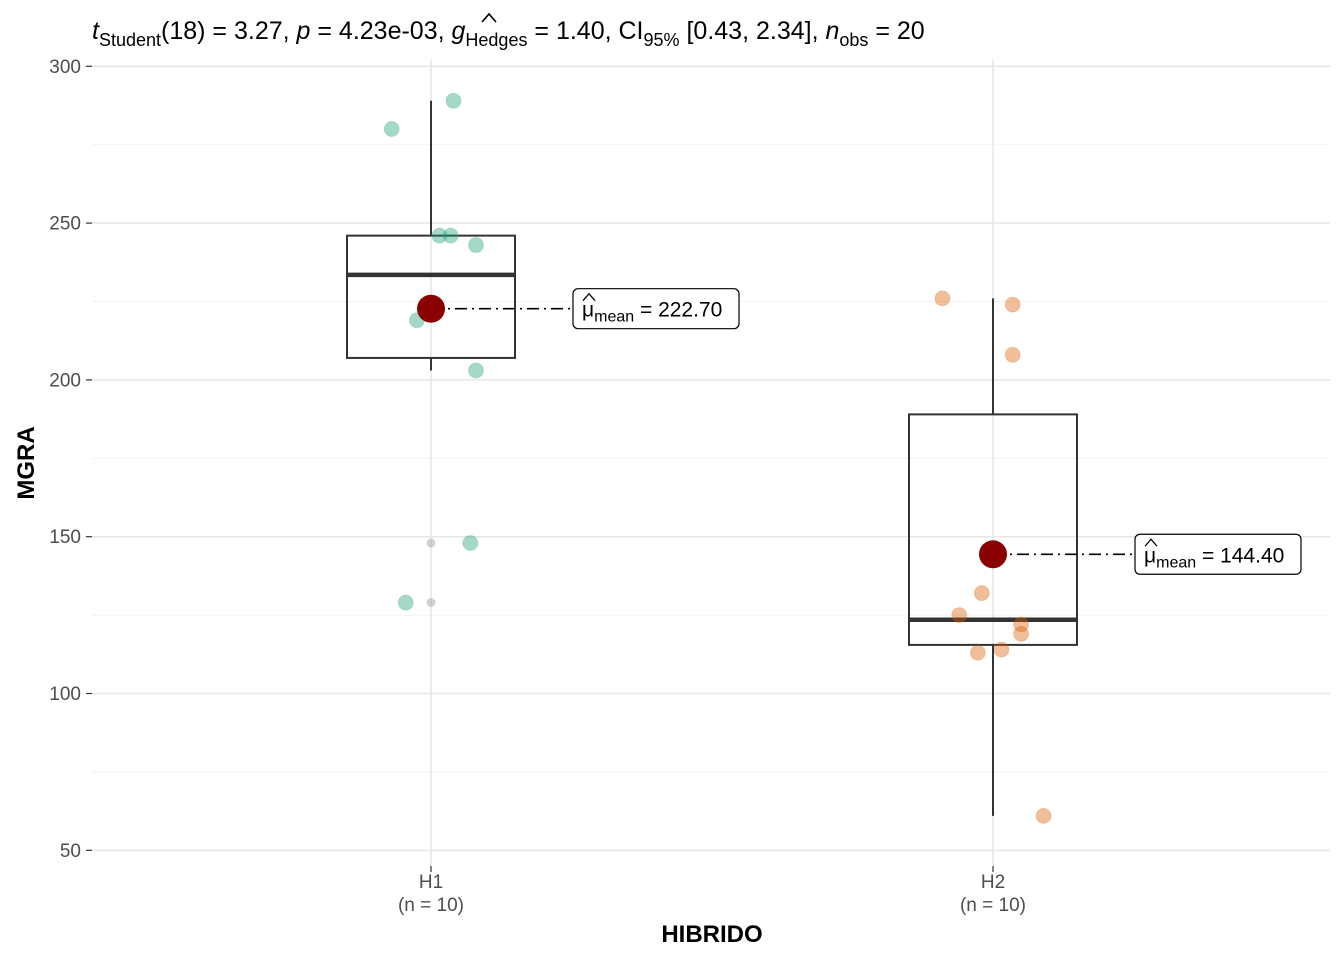 The image size is (1344, 960). What do you see at coordinates (65, 224) in the screenshot?
I see `y-tick-label: 250` at bounding box center [65, 224].